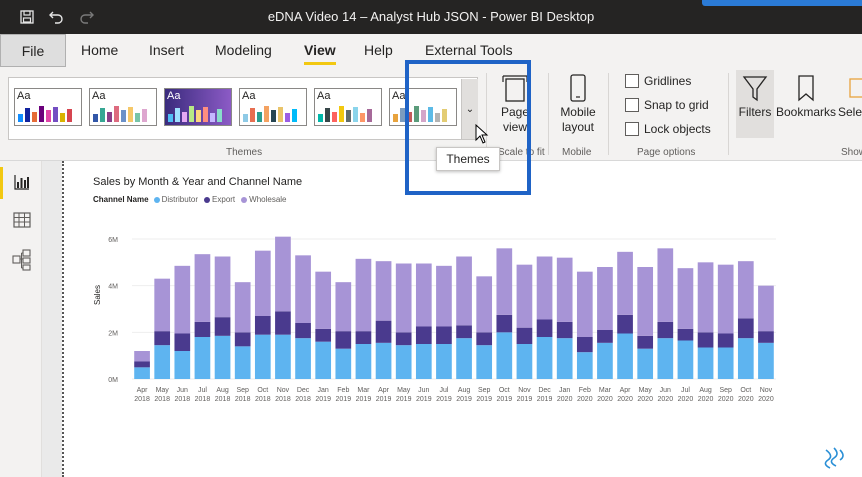  I want to click on tab-modeling: Modeling, so click(243, 50).